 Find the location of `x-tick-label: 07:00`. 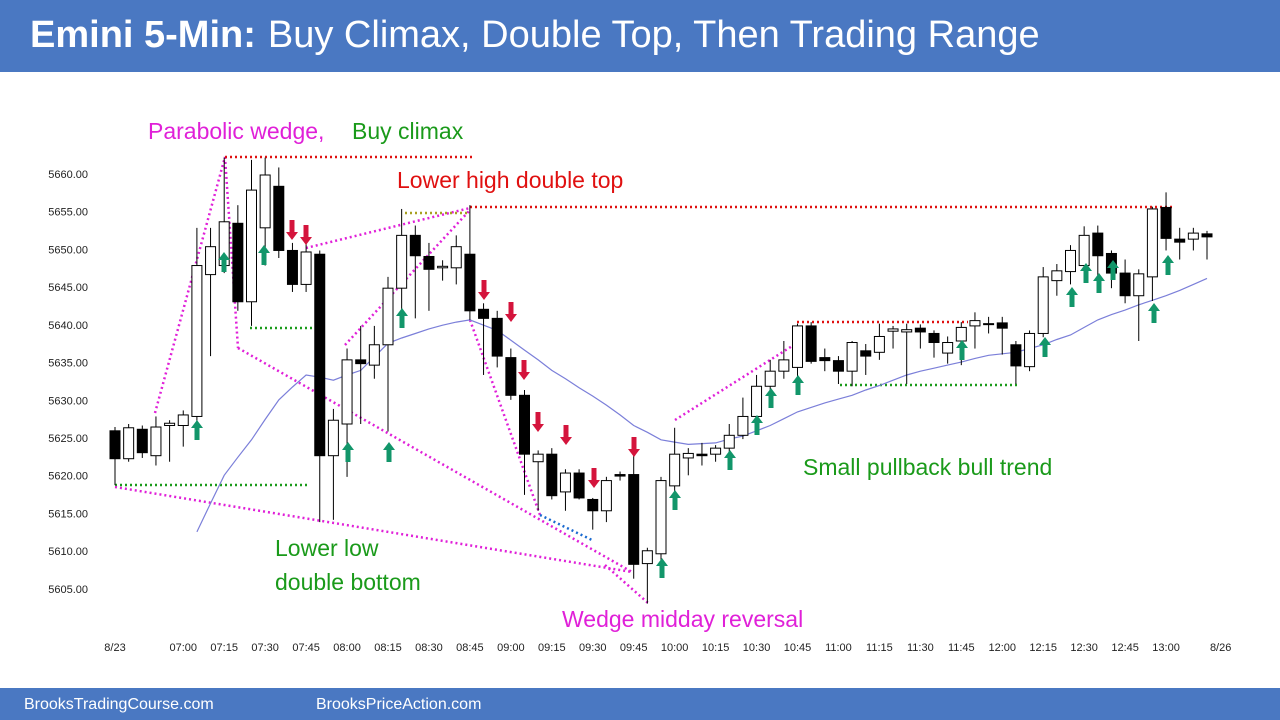

x-tick-label: 07:00 is located at coordinates (183, 648).